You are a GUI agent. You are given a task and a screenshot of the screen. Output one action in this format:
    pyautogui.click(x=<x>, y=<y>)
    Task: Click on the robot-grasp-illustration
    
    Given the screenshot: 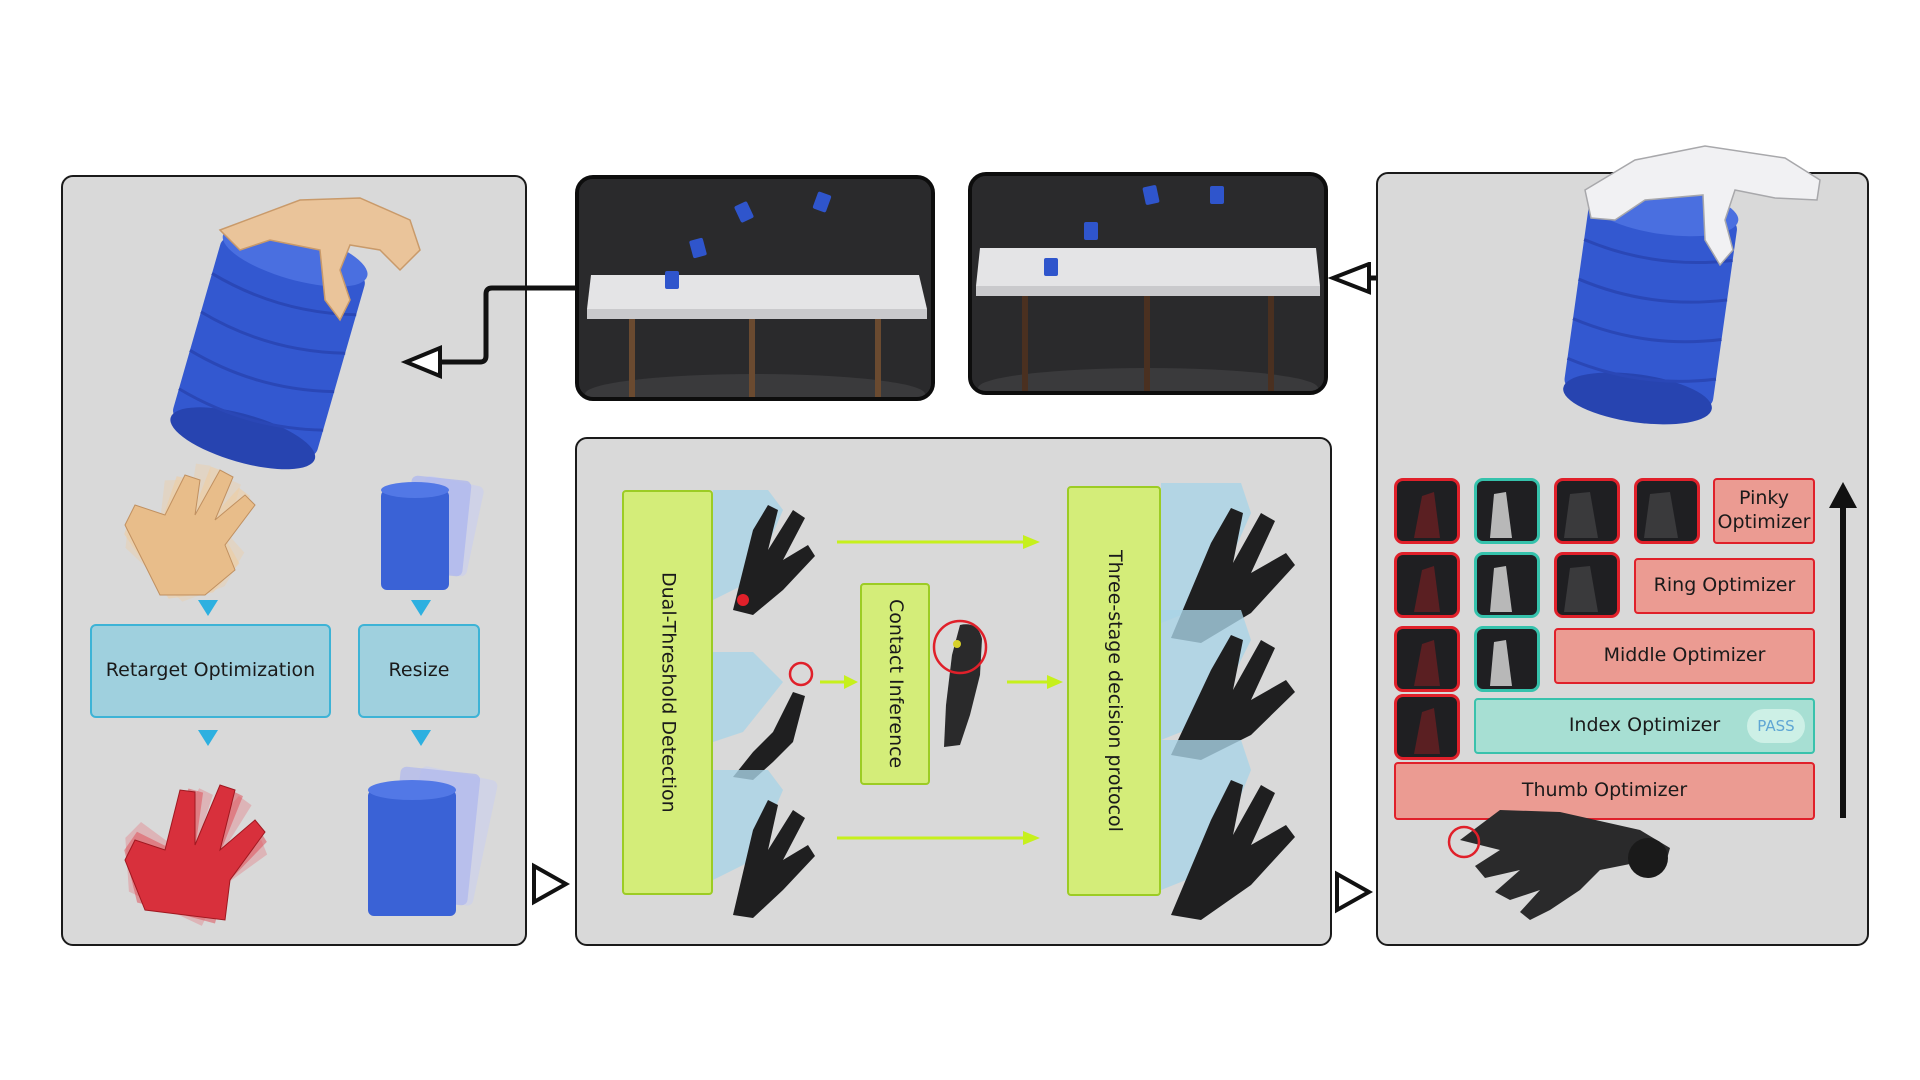 What is the action you would take?
    pyautogui.click(x=1692, y=285)
    